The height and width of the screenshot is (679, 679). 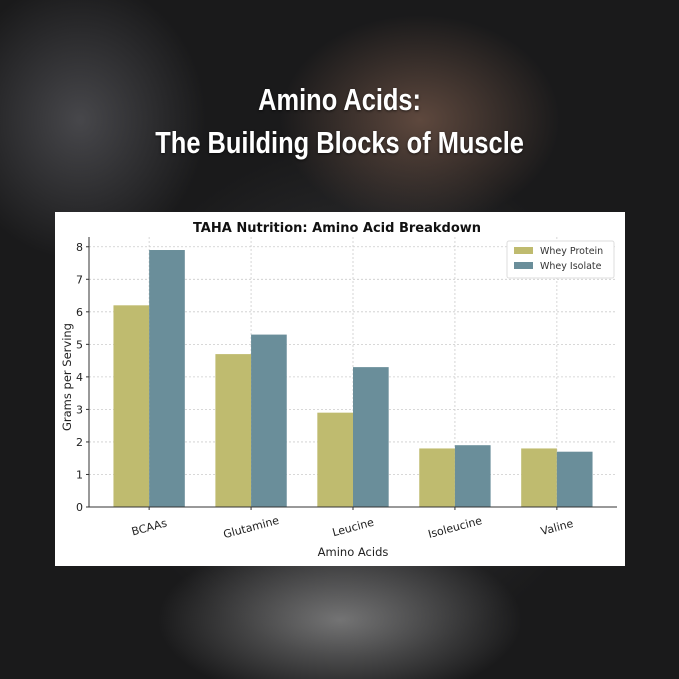 What do you see at coordinates (251, 527) in the screenshot?
I see `x-tick-label: Glutamine` at bounding box center [251, 527].